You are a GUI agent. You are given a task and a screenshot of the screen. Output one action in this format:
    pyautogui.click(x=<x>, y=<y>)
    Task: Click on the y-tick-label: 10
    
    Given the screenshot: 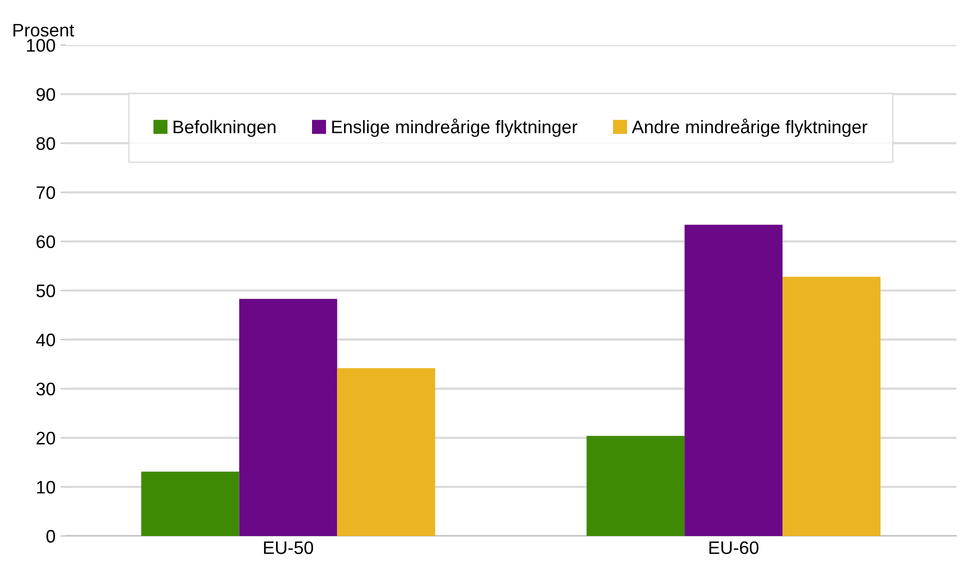 What is the action you would take?
    pyautogui.click(x=46, y=487)
    